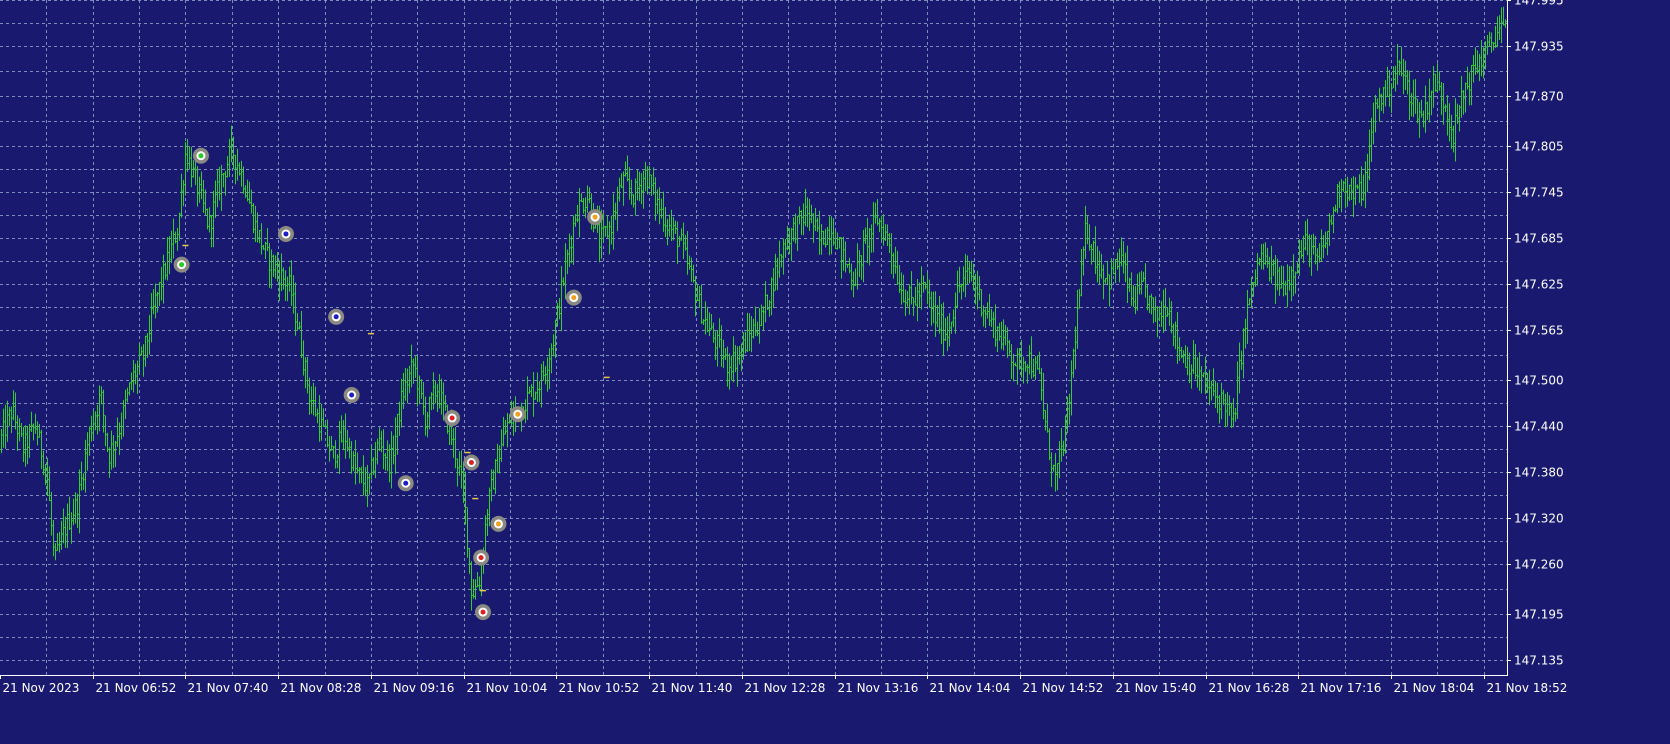 The width and height of the screenshot is (1670, 744). Describe the element at coordinates (1249, 688) in the screenshot. I see `time-tick-label: 21 Nov 16:28` at that location.